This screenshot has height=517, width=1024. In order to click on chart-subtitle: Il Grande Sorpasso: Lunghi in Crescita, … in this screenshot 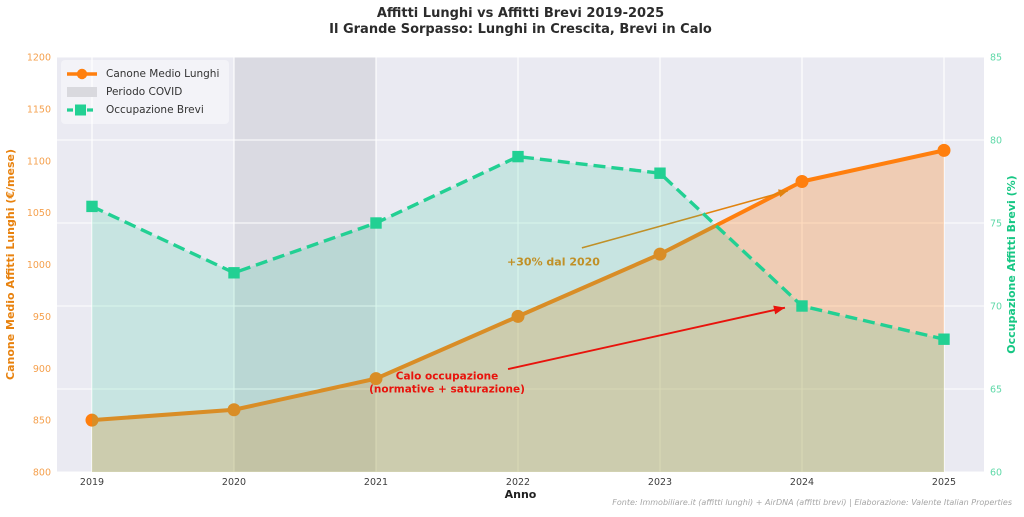, I will do `click(520, 29)`.